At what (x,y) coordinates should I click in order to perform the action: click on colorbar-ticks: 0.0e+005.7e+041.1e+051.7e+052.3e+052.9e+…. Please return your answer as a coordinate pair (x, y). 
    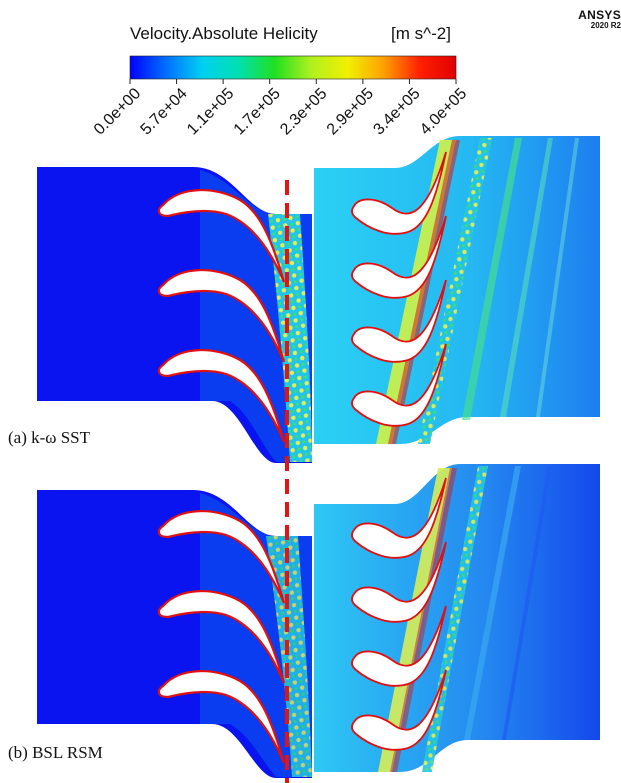
    Looking at the image, I should click on (280, 108).